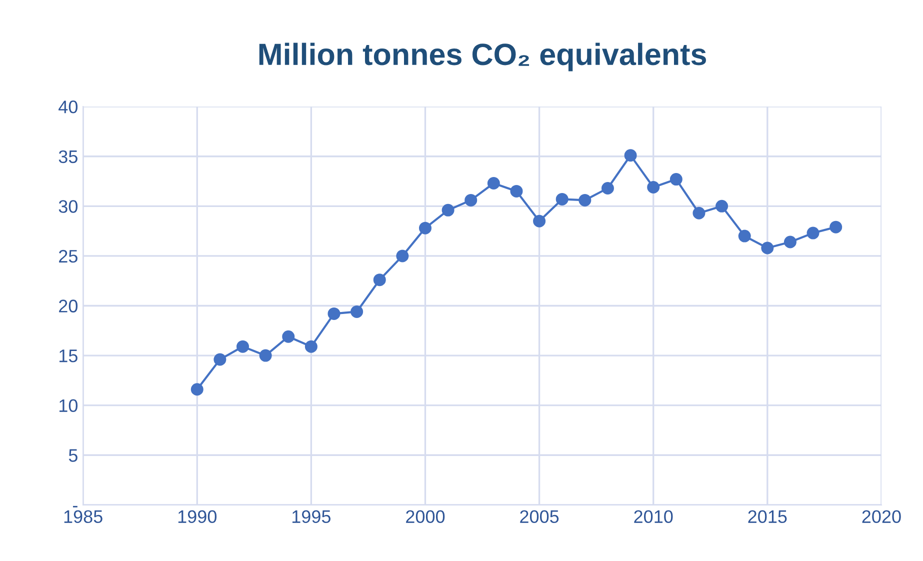  I want to click on x-tick-label: 2005, so click(539, 517).